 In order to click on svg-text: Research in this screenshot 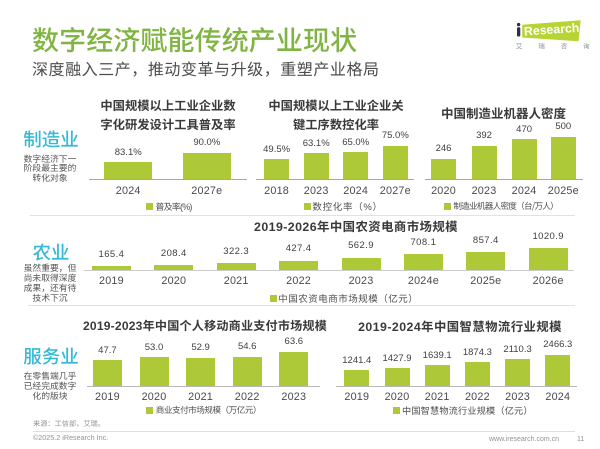, I will do `click(552, 30)`.